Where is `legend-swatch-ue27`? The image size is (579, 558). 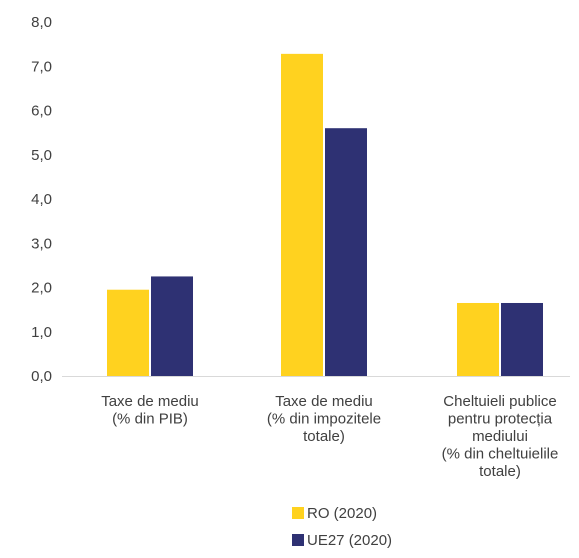 legend-swatch-ue27 is located at coordinates (298, 540).